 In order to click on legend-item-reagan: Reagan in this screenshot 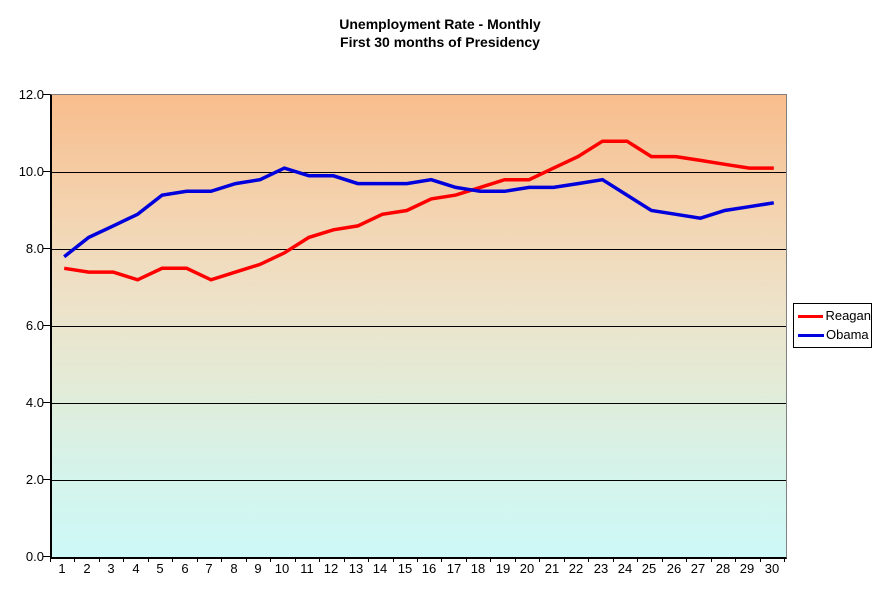, I will do `click(834, 316)`.